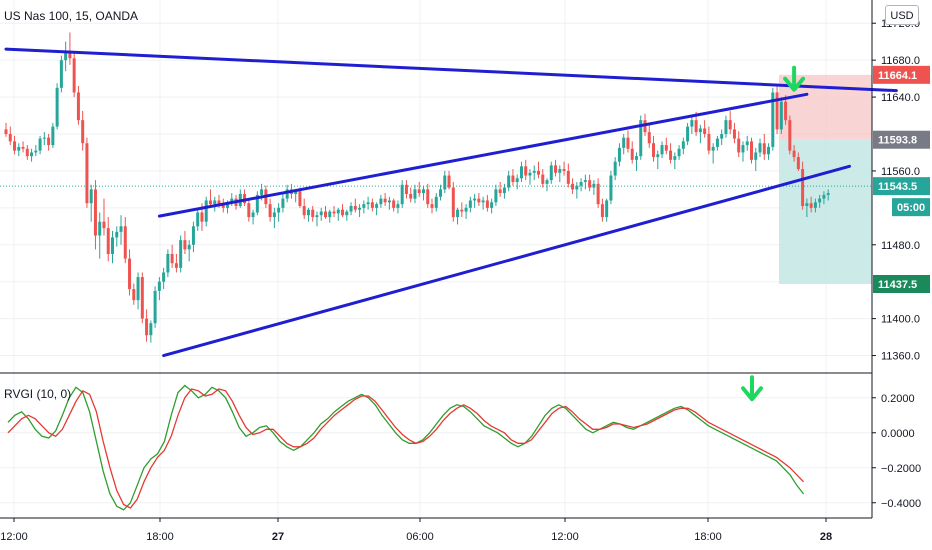 The height and width of the screenshot is (550, 932). Describe the element at coordinates (901, 504) in the screenshot. I see `oscillator-tick-label: −0.4000` at that location.